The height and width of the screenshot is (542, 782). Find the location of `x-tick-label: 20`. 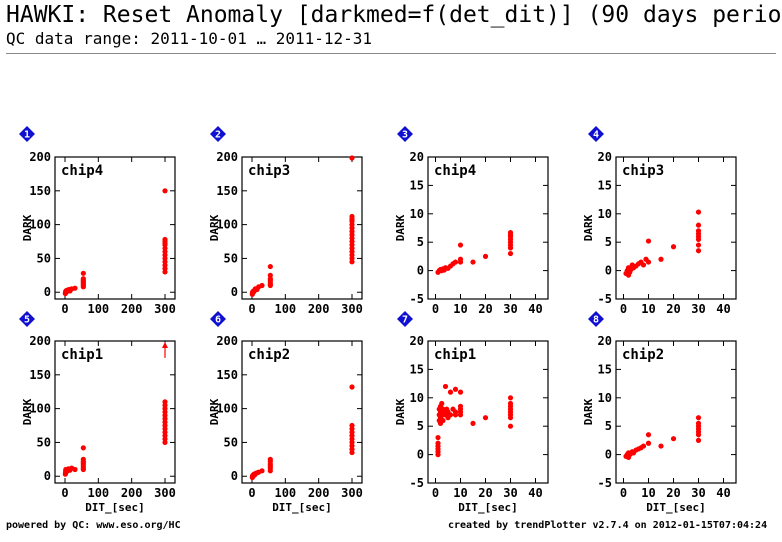

x-tick-label: 20 is located at coordinates (673, 309).